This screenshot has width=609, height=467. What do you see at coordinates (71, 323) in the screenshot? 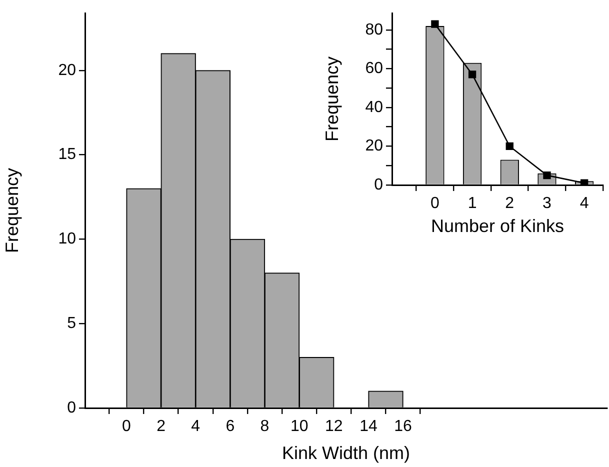
I see `y-tick-label: 5` at bounding box center [71, 323].